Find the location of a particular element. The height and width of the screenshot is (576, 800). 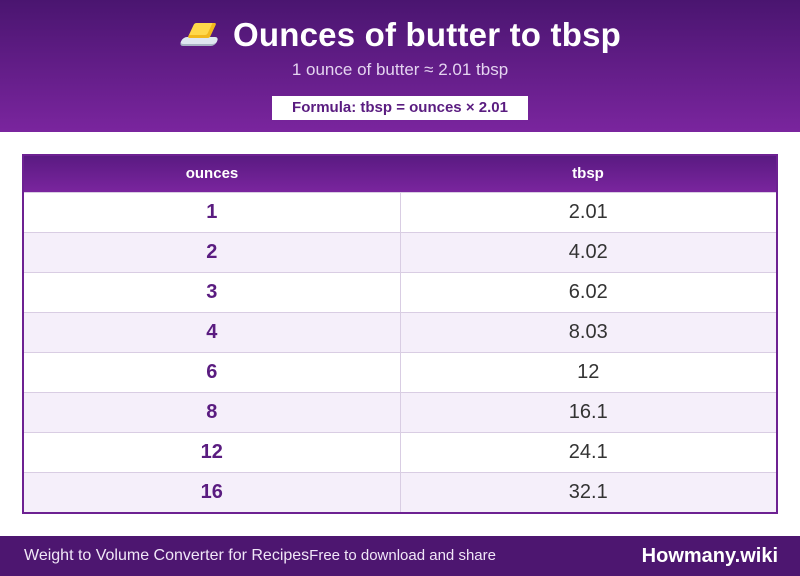

table-row: 6 12 is located at coordinates (400, 371).